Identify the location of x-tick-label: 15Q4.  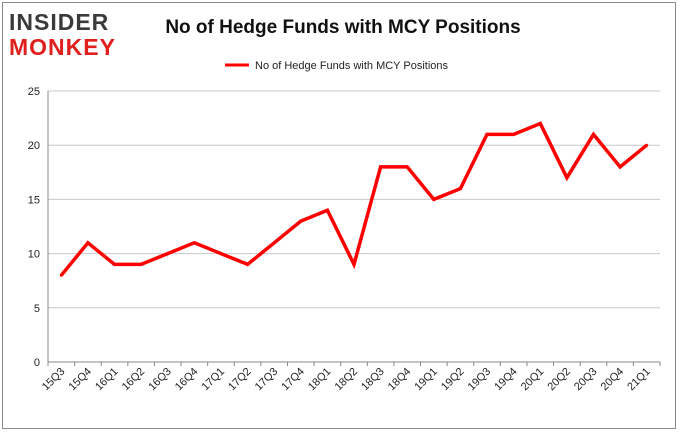
(81, 380).